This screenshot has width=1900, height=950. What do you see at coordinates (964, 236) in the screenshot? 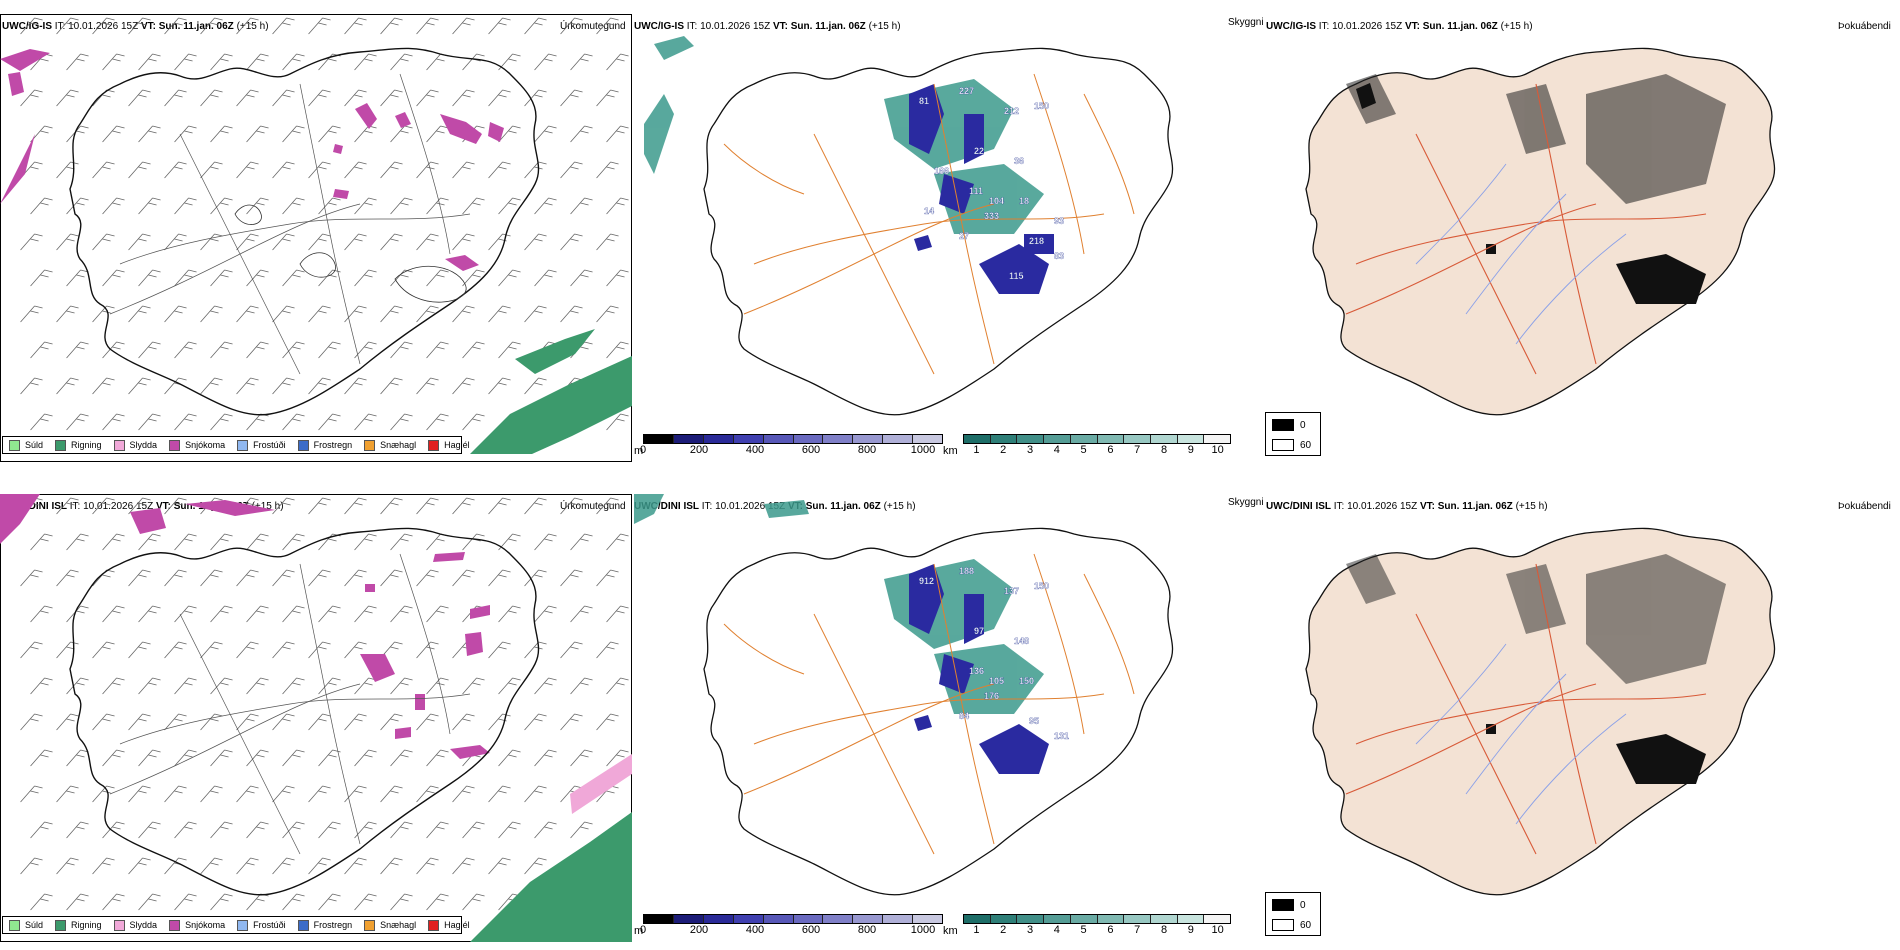
I see `vis-number-label: 27` at bounding box center [964, 236].